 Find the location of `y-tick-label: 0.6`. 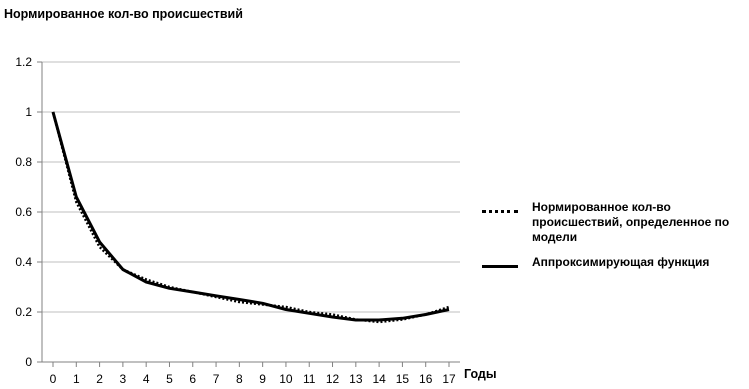

y-tick-label: 0.6 is located at coordinates (23, 212).